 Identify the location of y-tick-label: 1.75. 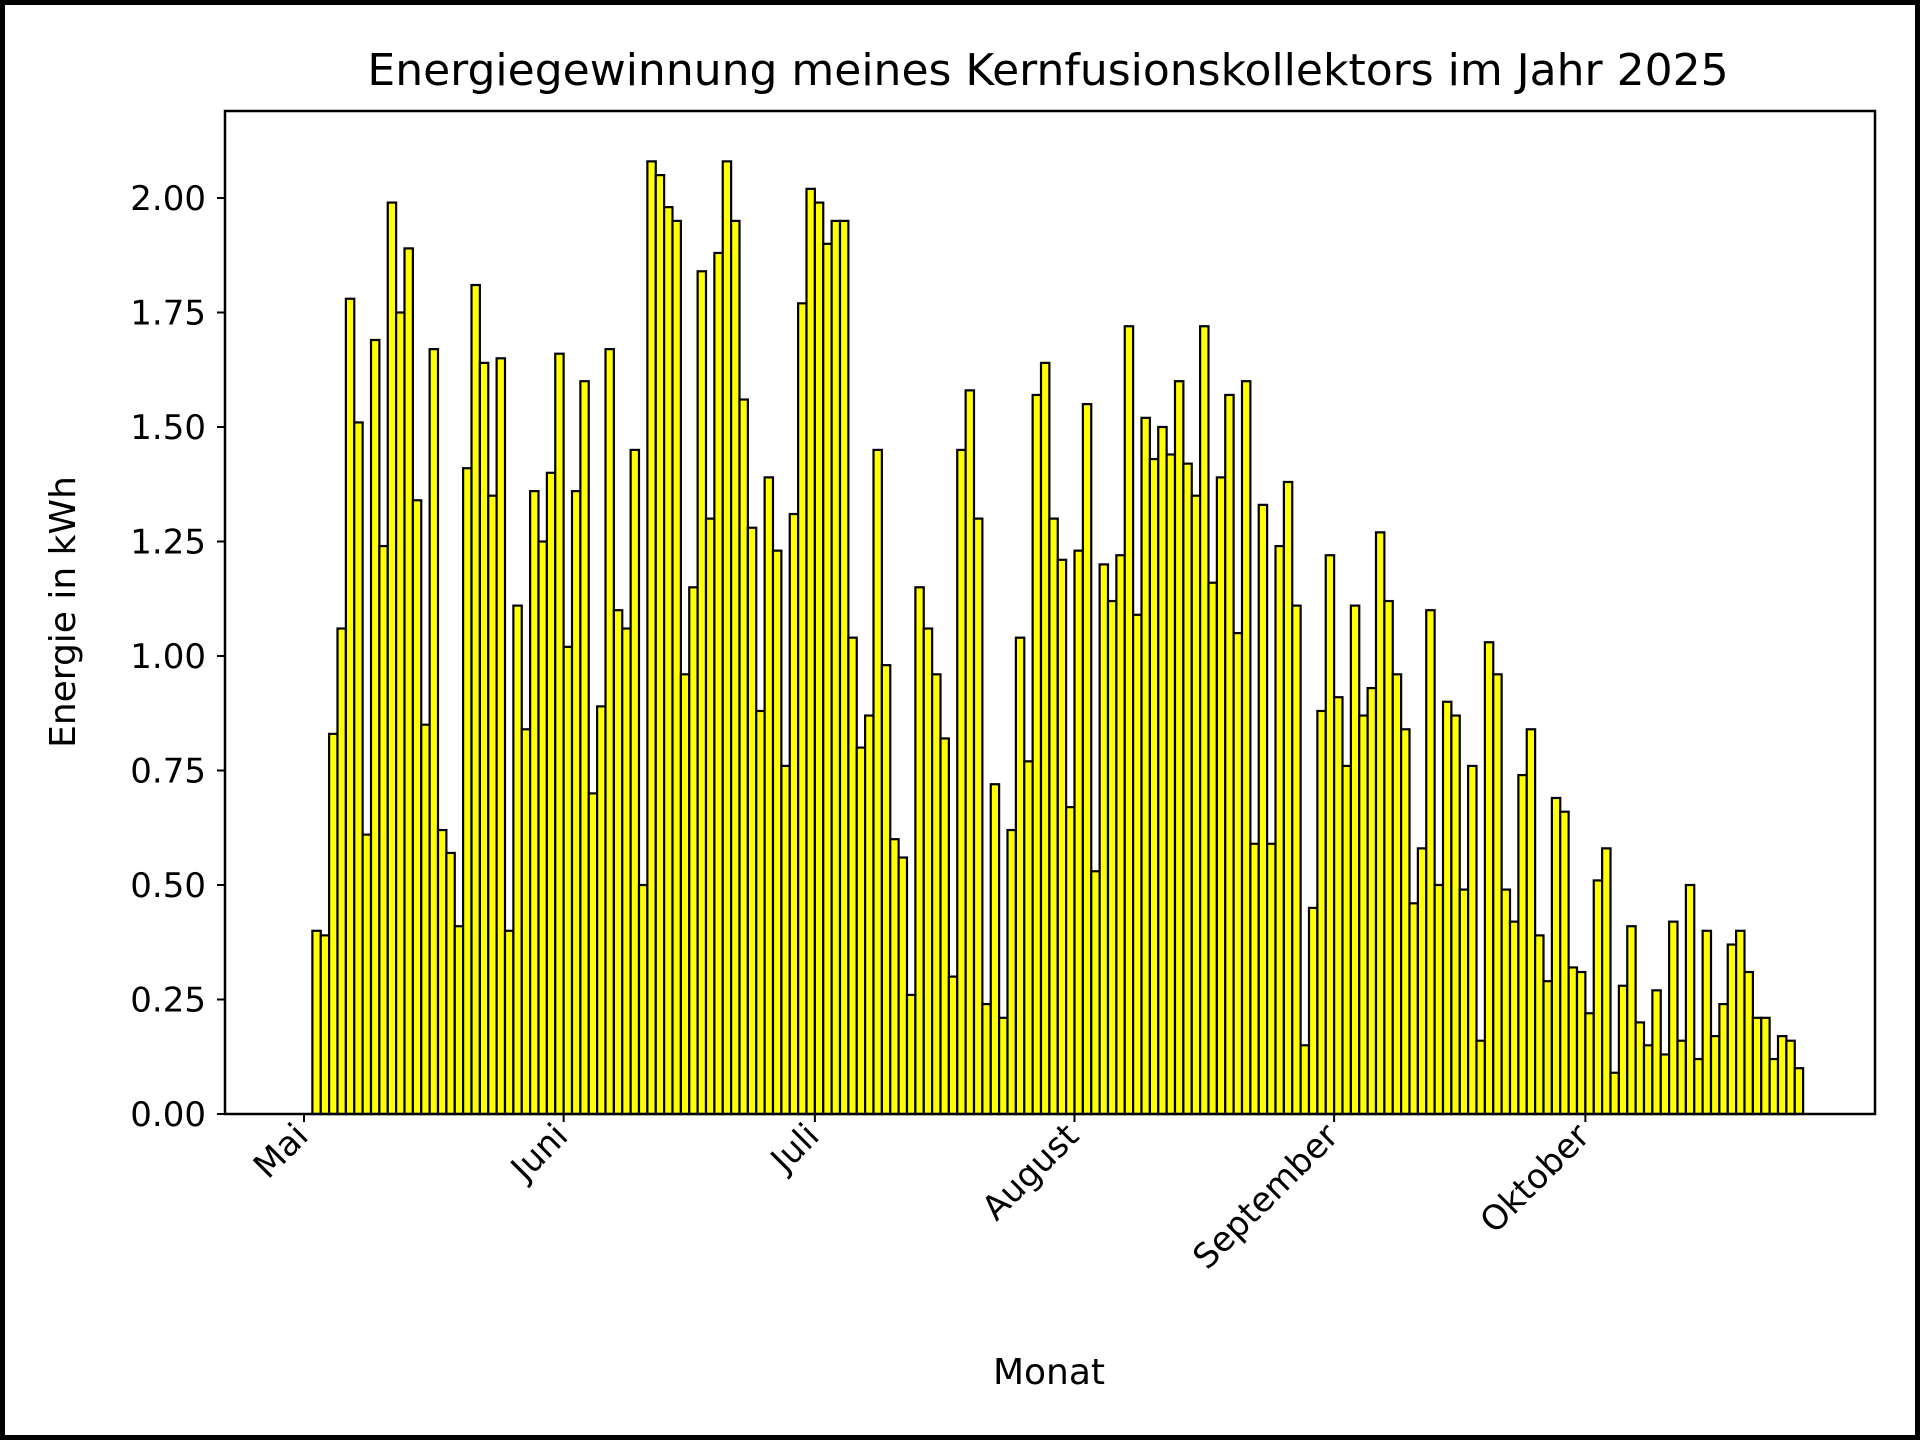
(168, 314).